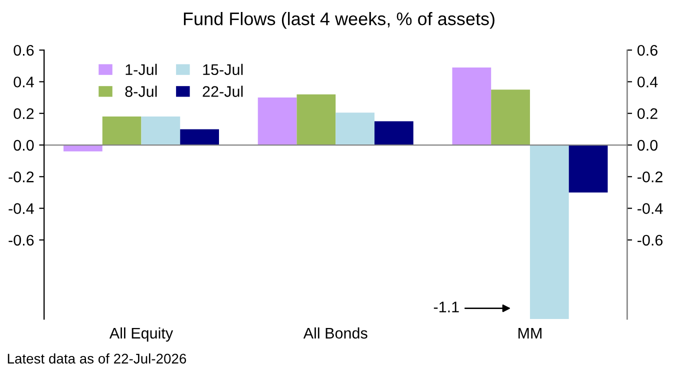 This screenshot has height=371, width=678. I want to click on y2-tick-label: -0.4, so click(650, 208).